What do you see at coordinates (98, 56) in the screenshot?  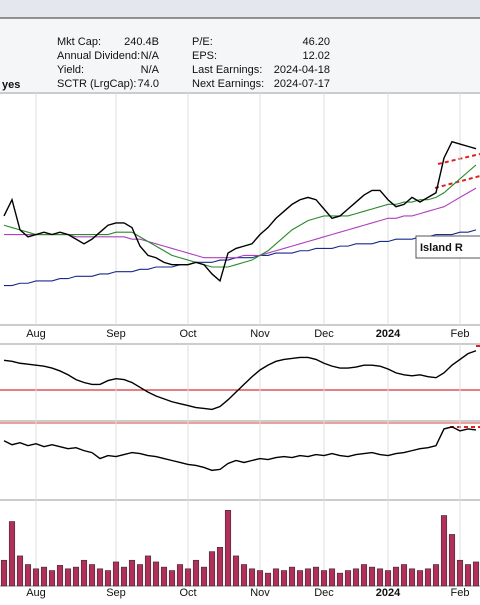 I see `quote-label: Annual Dividend:` at bounding box center [98, 56].